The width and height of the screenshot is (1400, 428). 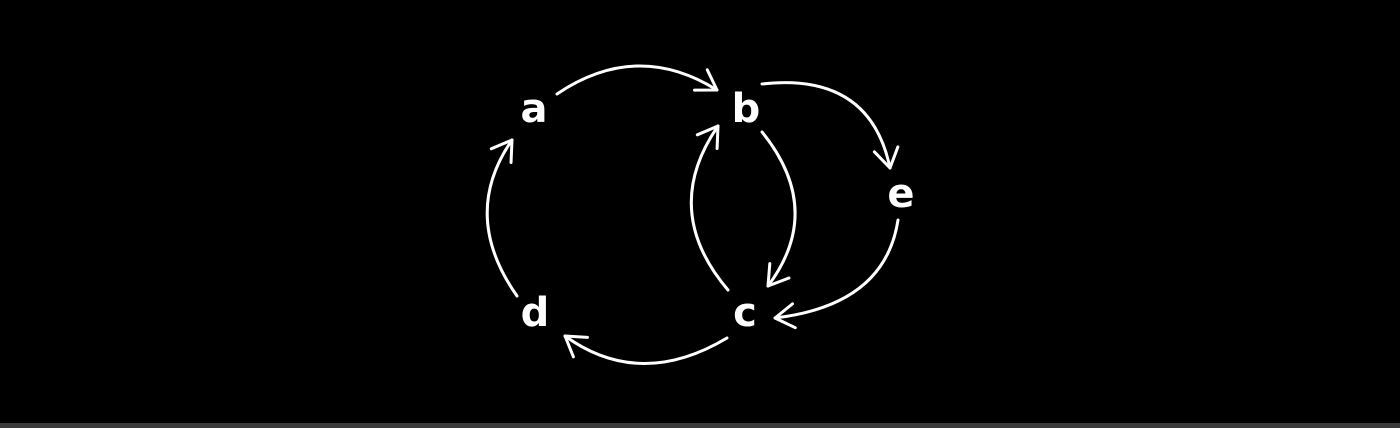 What do you see at coordinates (900, 194) in the screenshot?
I see `node-e: e` at bounding box center [900, 194].